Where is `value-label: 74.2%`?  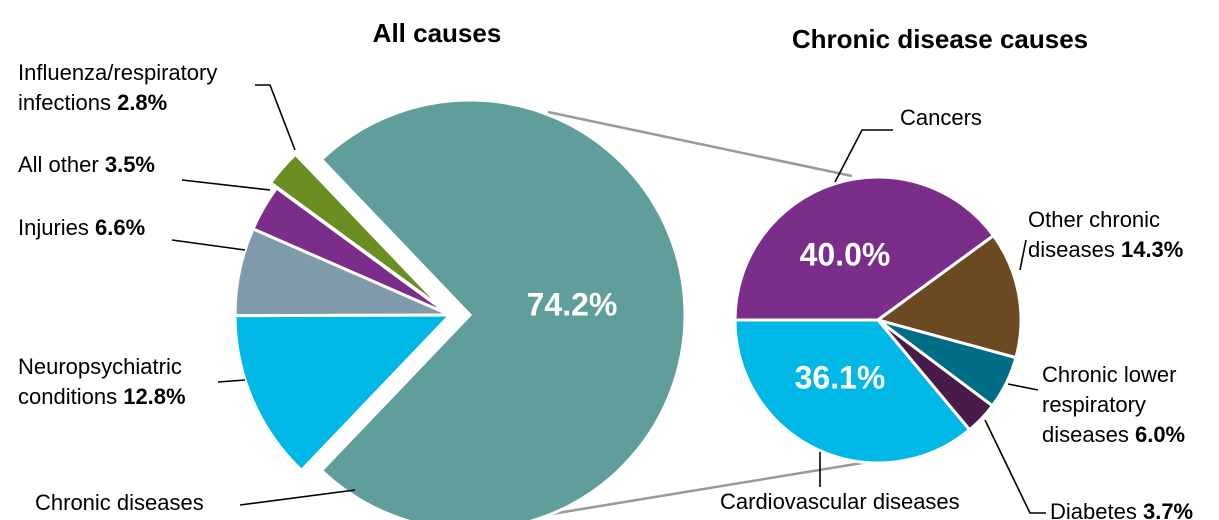 value-label: 74.2% is located at coordinates (572, 304).